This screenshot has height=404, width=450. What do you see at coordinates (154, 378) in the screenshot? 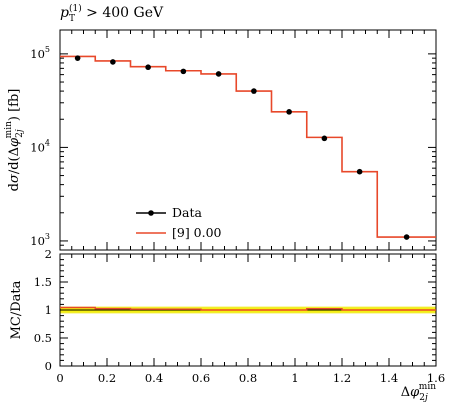
I see `x-tick-label: 0.4` at bounding box center [154, 378].